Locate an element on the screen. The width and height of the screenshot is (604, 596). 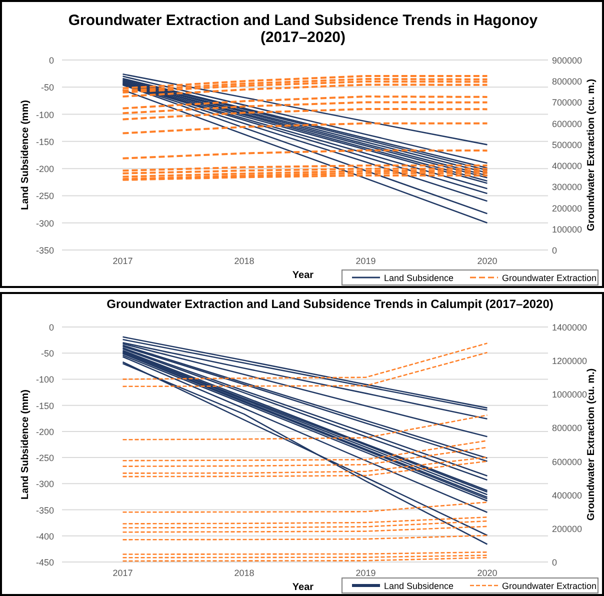
y-tick-label: -400 is located at coordinates (45, 536).